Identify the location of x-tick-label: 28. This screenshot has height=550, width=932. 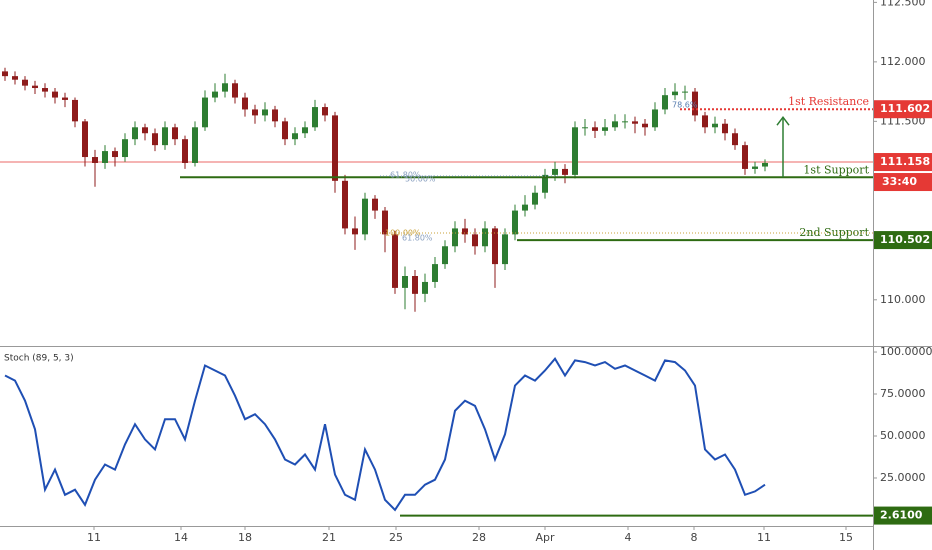
(479, 537).